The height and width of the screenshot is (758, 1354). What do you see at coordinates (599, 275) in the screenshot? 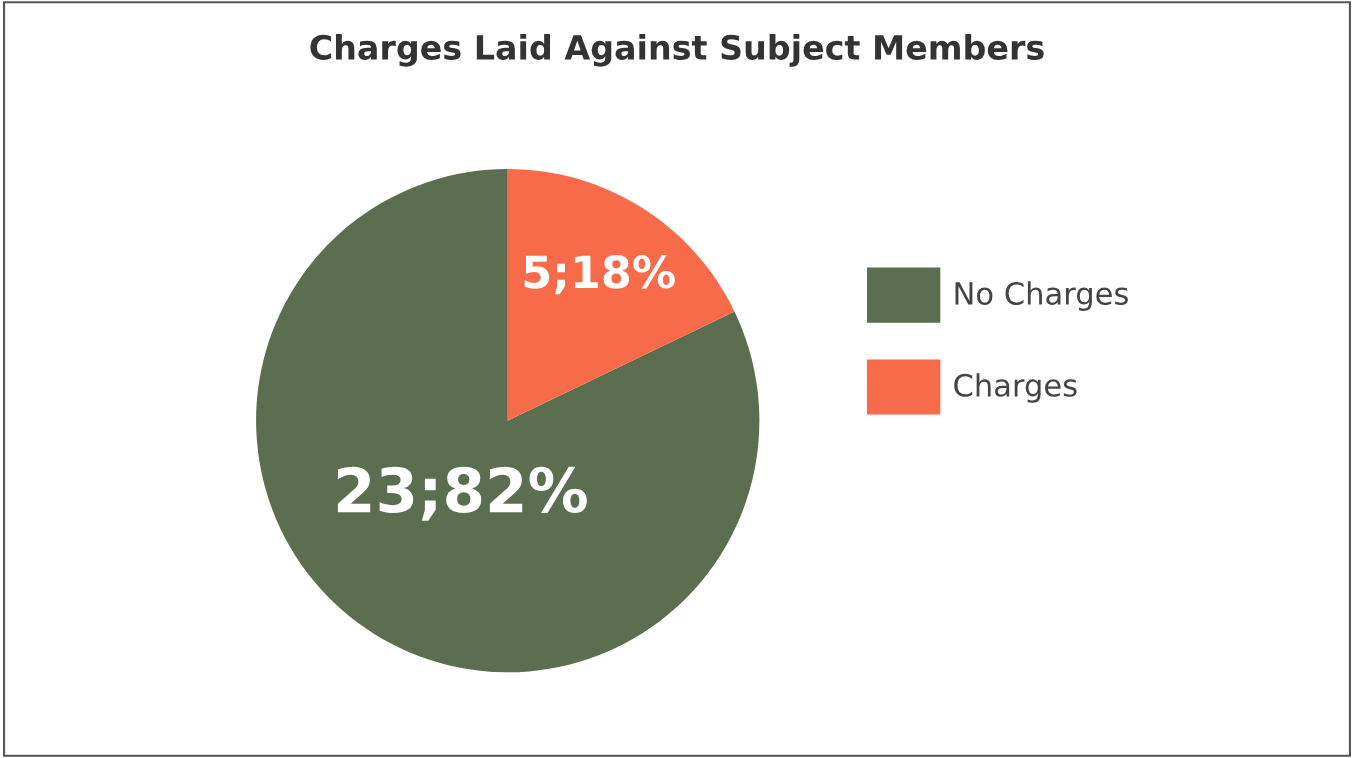
I see `data-label: 5;18%` at bounding box center [599, 275].